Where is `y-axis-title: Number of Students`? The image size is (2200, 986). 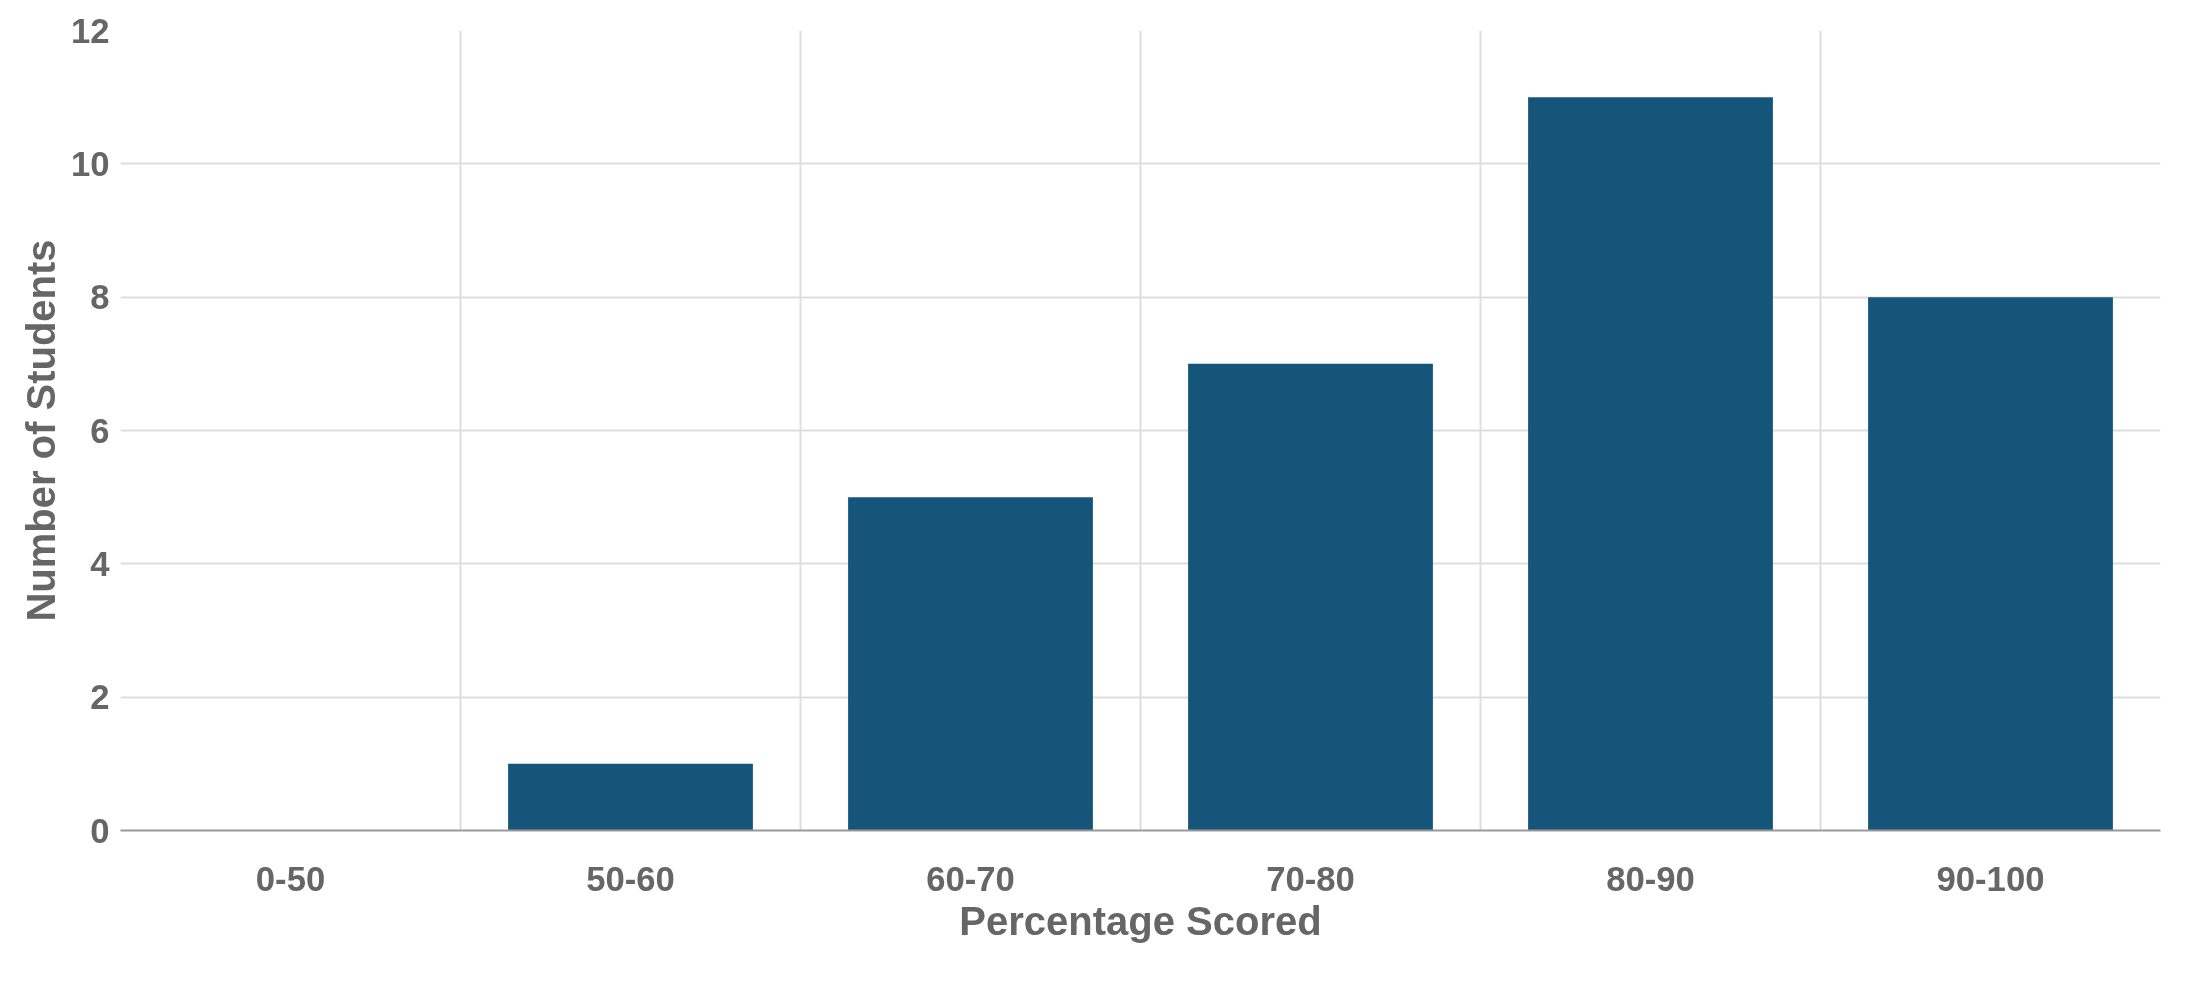
y-axis-title: Number of Students is located at coordinates (40, 430).